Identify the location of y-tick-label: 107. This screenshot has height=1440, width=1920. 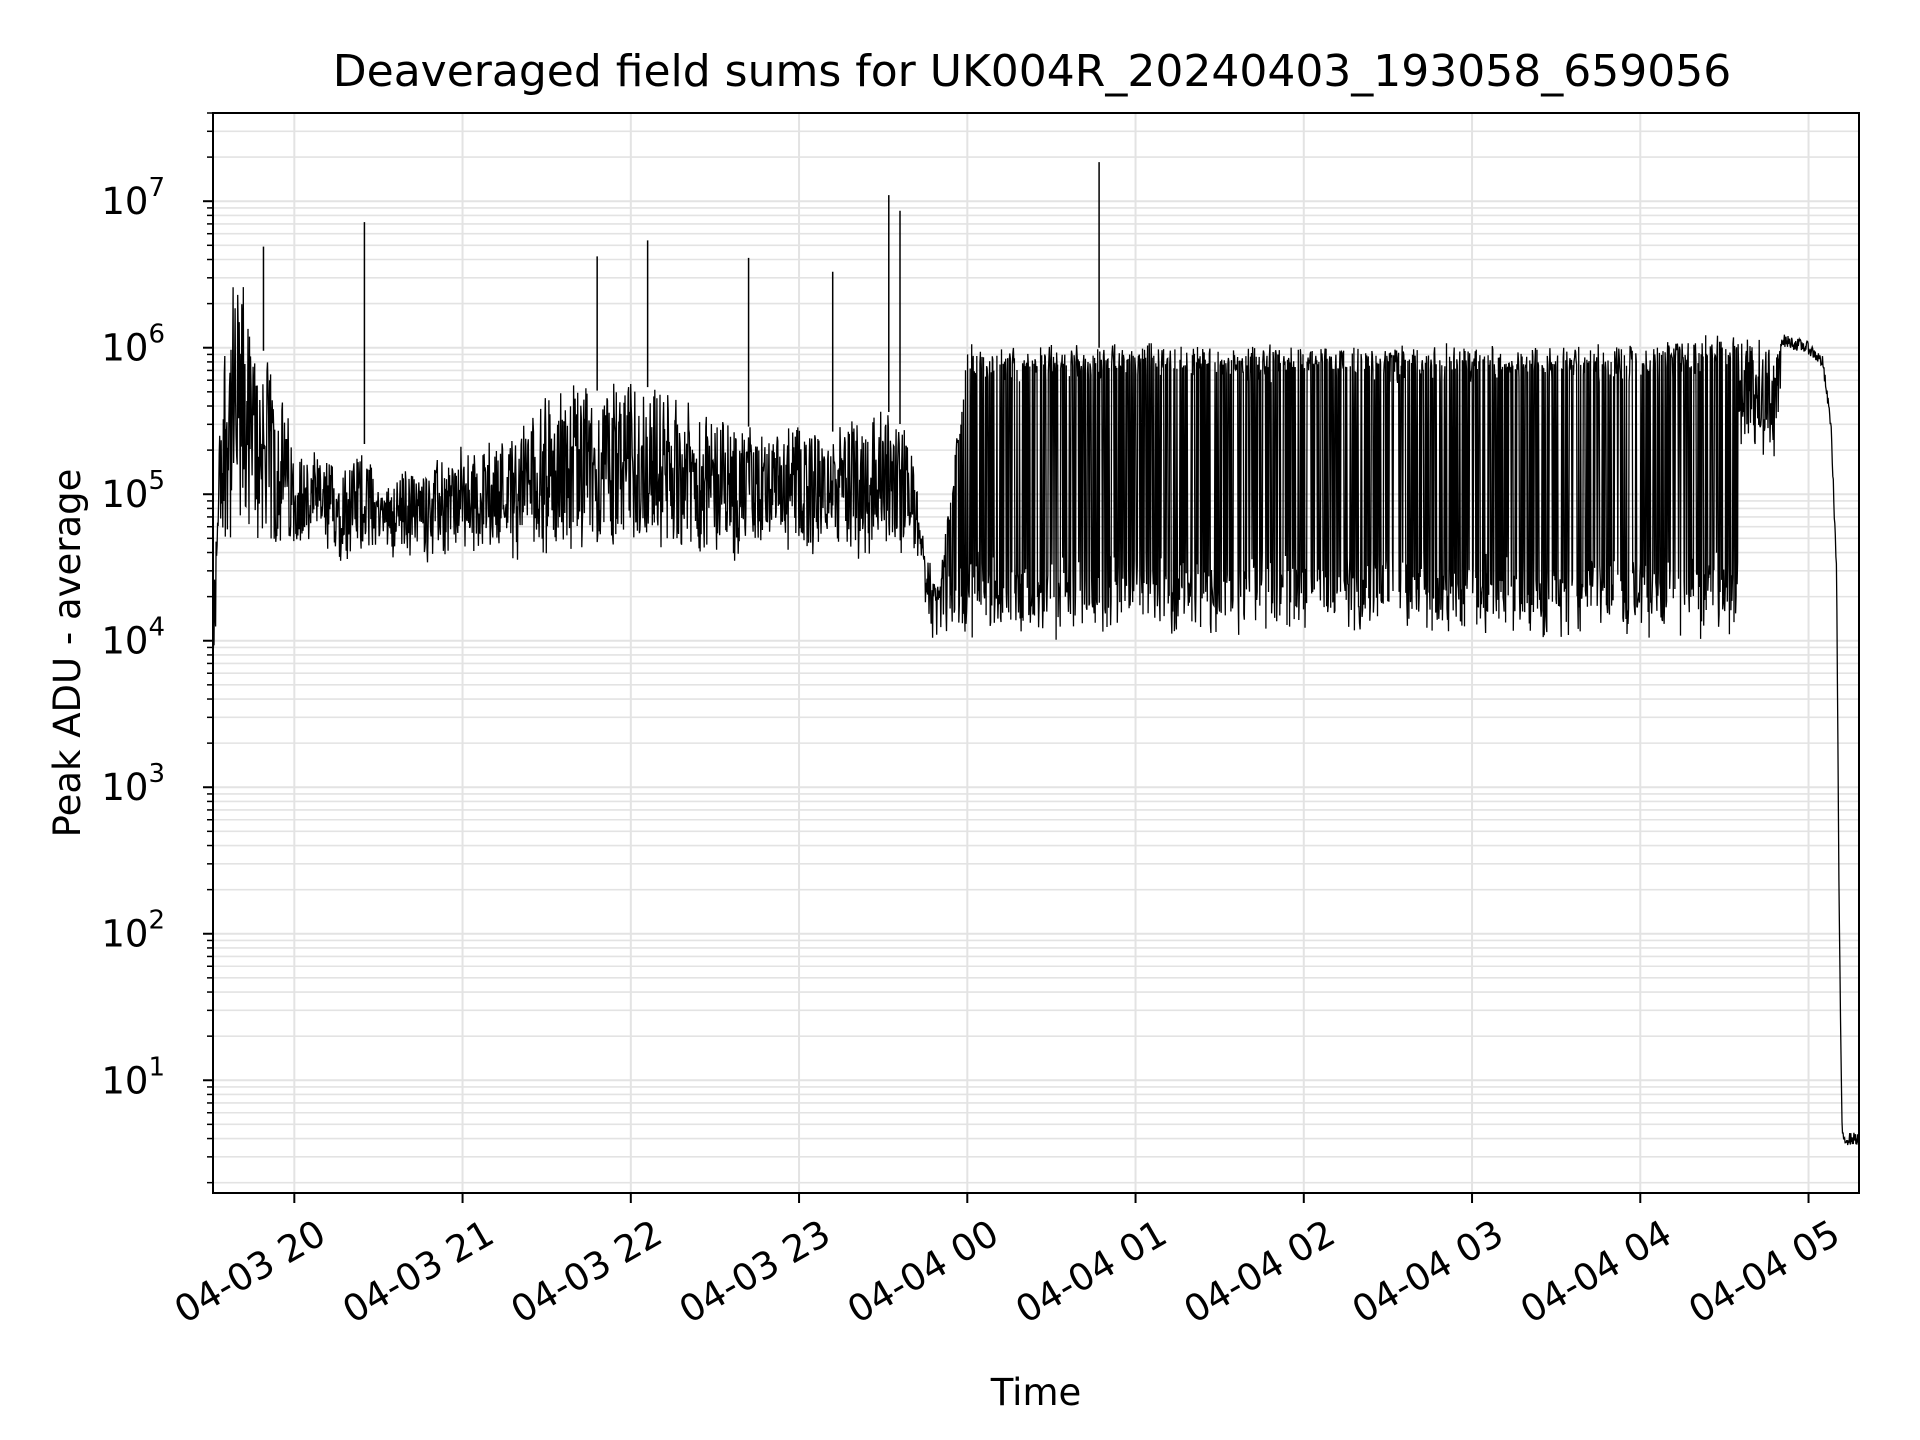
(133, 198).